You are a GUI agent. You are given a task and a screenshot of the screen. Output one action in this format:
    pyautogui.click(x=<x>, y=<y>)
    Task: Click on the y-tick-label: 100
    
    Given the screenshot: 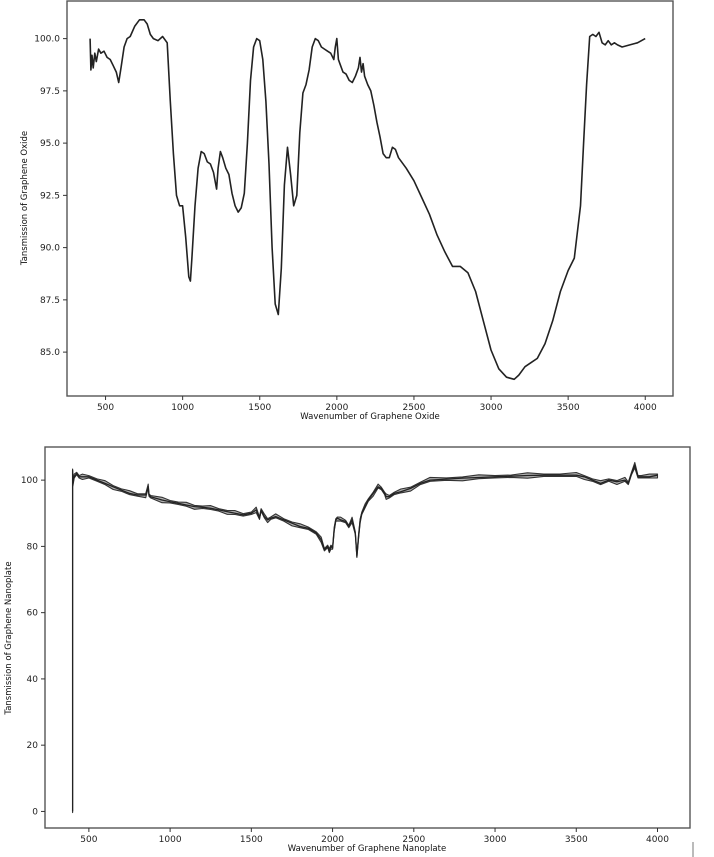 What is the action you would take?
    pyautogui.click(x=29, y=481)
    